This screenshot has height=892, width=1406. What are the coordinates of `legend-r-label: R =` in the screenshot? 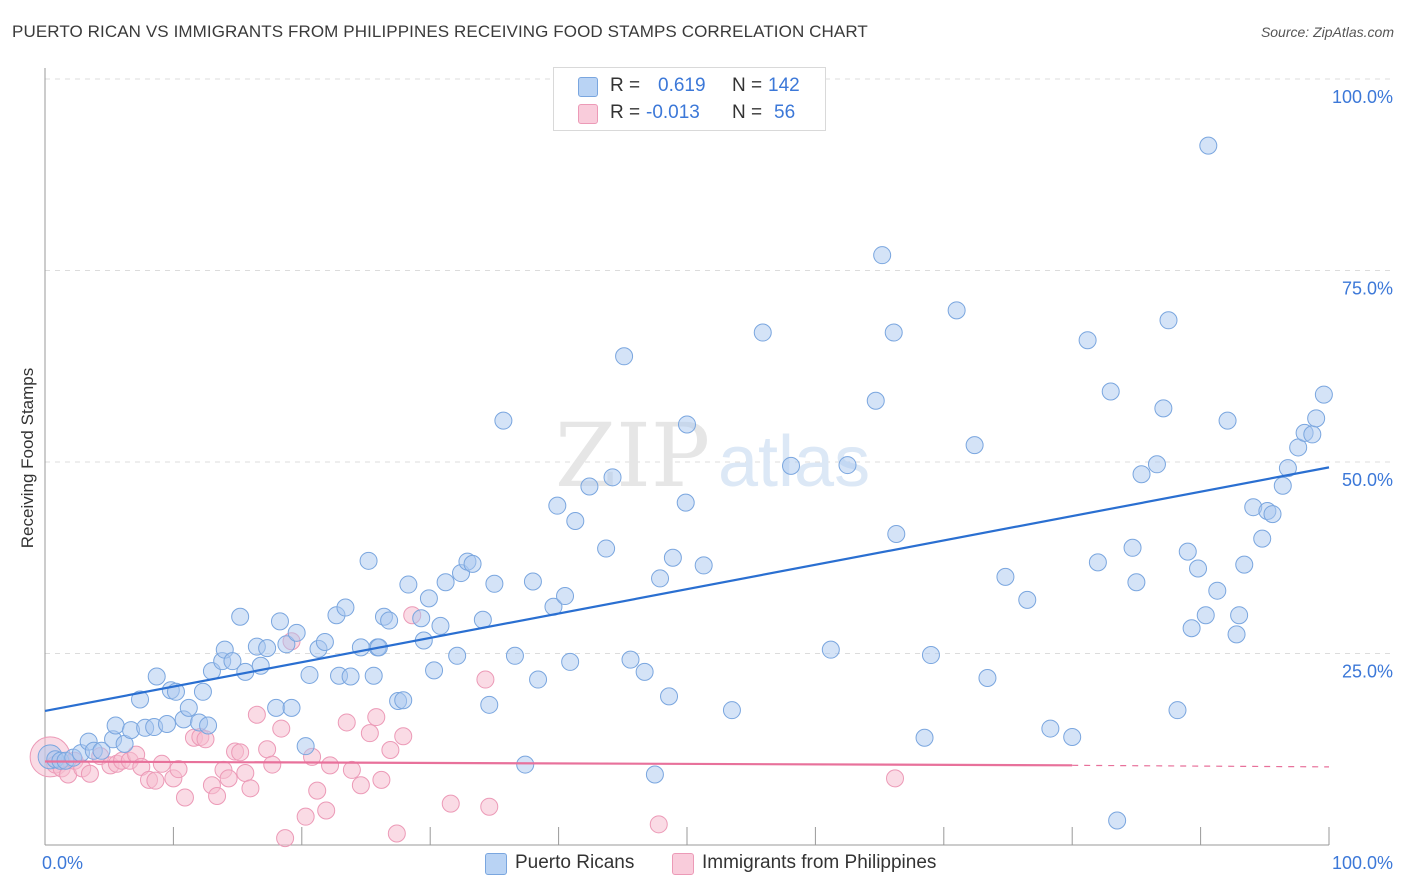 It's located at (625, 85).